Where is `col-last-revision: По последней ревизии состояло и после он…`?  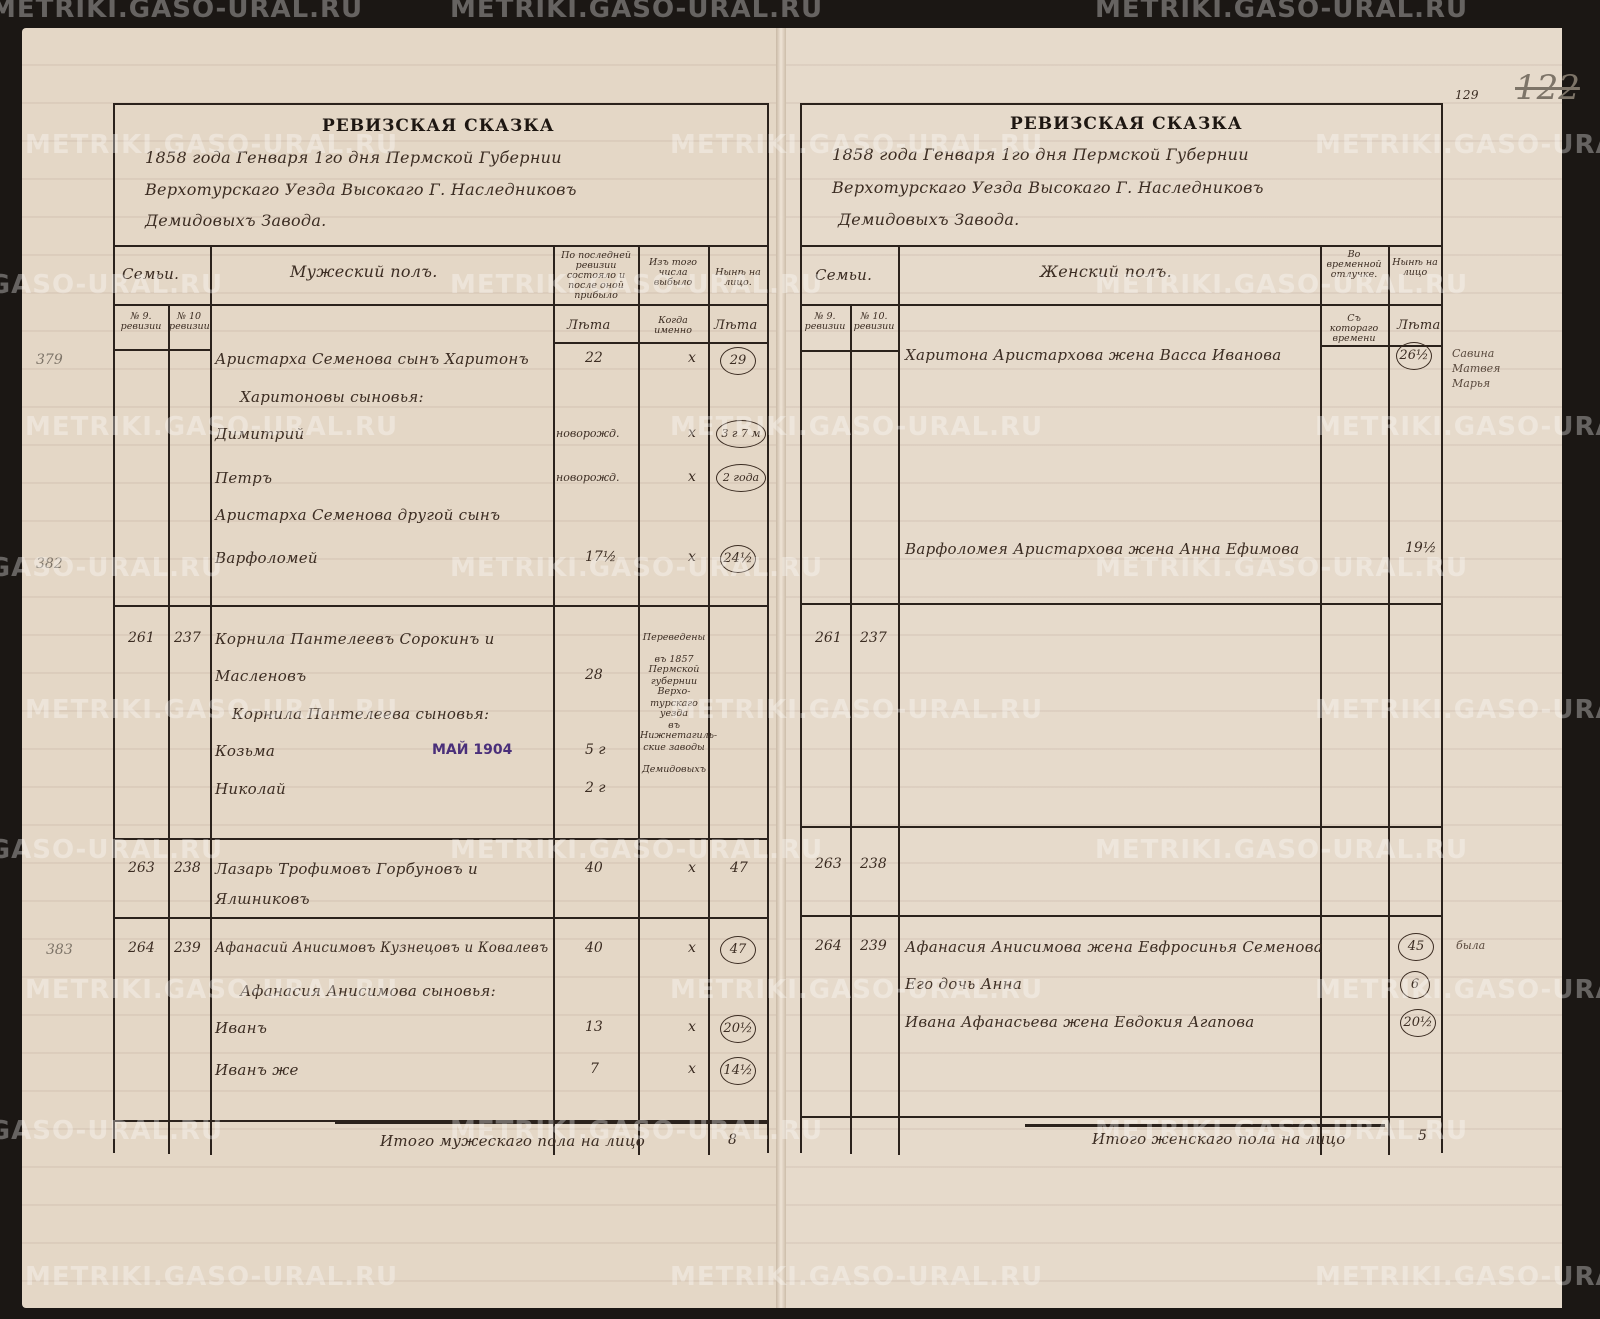
col-last-revision: По последней ревизии состояло и после он… is located at coordinates (596, 275).